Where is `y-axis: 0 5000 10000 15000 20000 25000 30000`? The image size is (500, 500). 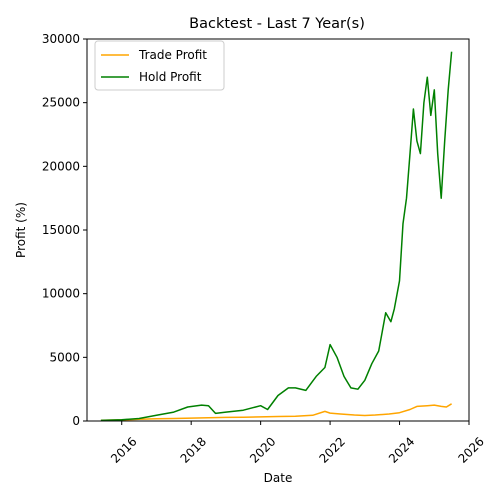
y-axis: 0 5000 10000 15000 20000 25000 30000 is located at coordinates (64, 230).